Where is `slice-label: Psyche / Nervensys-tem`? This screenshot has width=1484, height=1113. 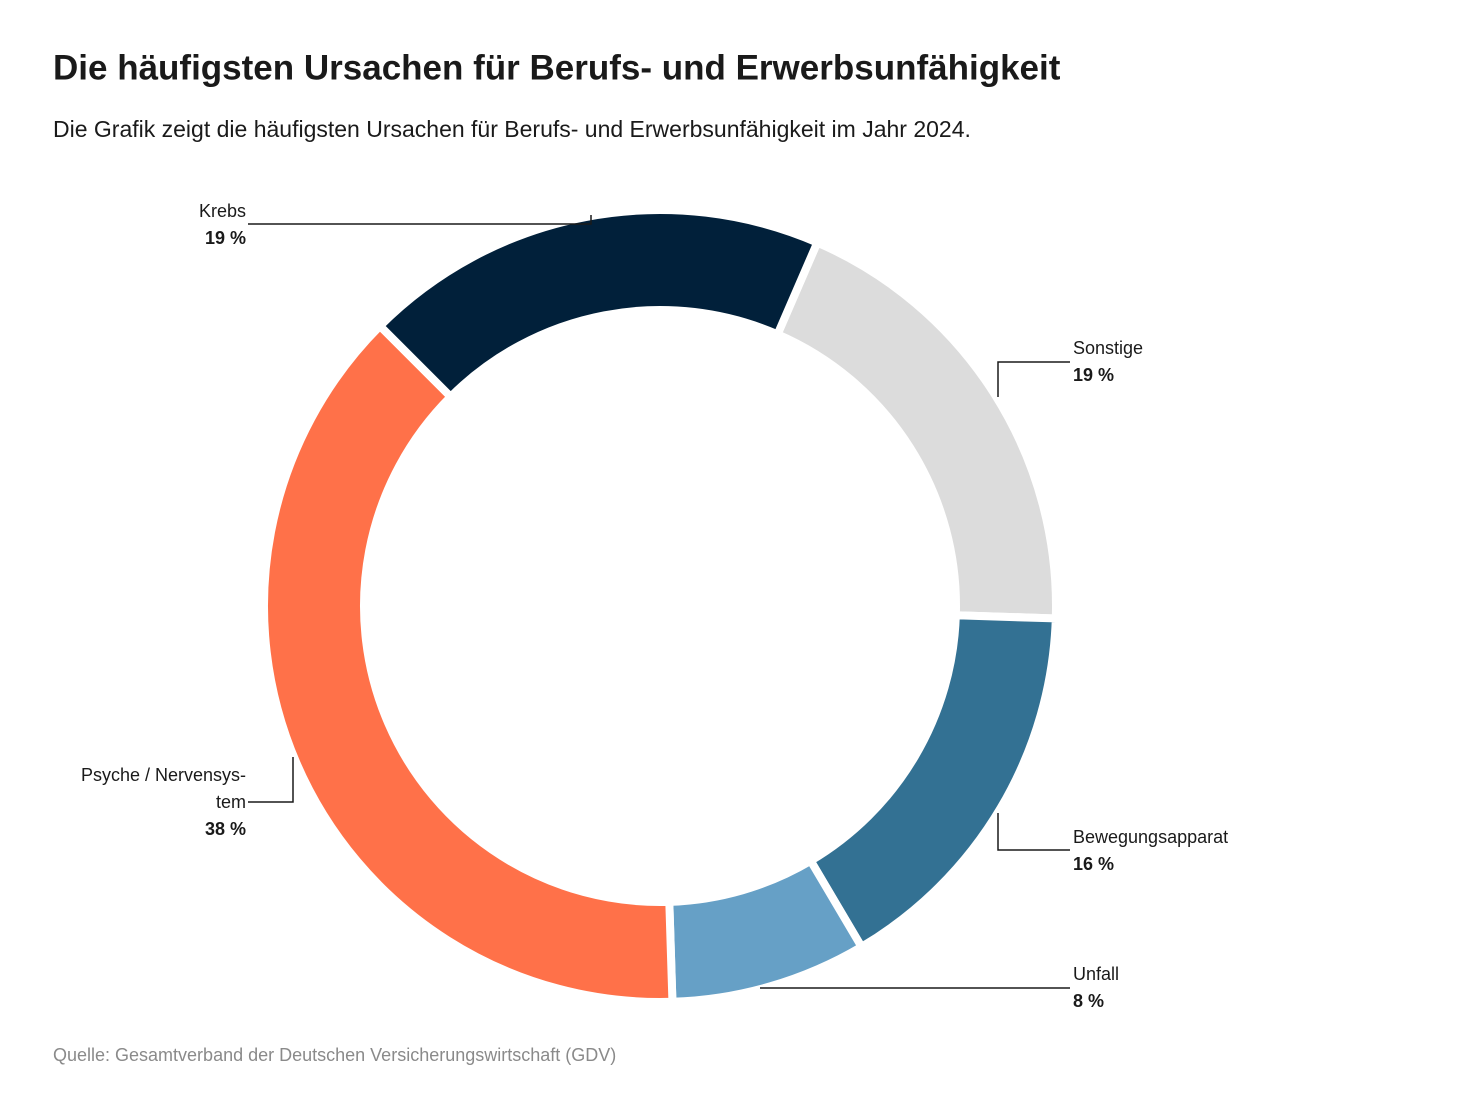
slice-label: Psyche / Nervensys-tem is located at coordinates (163, 788).